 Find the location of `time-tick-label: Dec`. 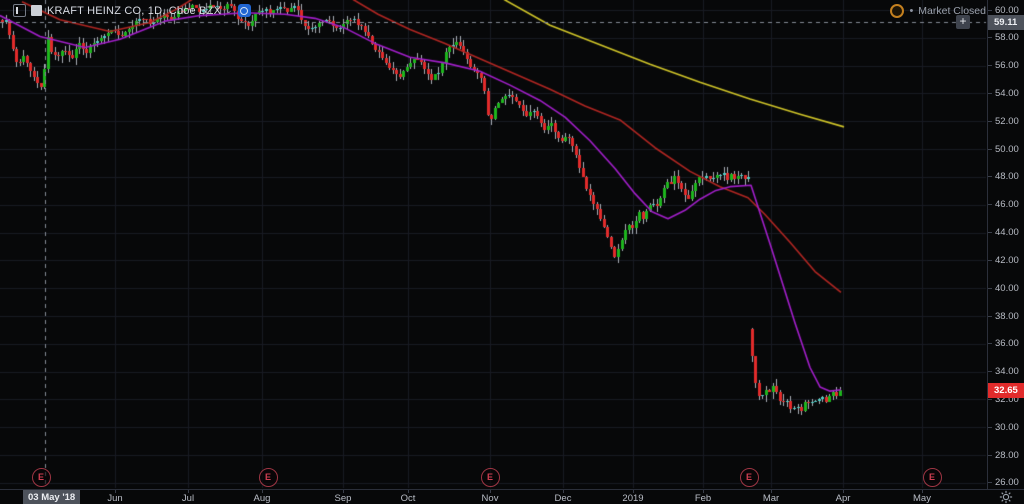

time-tick-label: Dec is located at coordinates (563, 498).